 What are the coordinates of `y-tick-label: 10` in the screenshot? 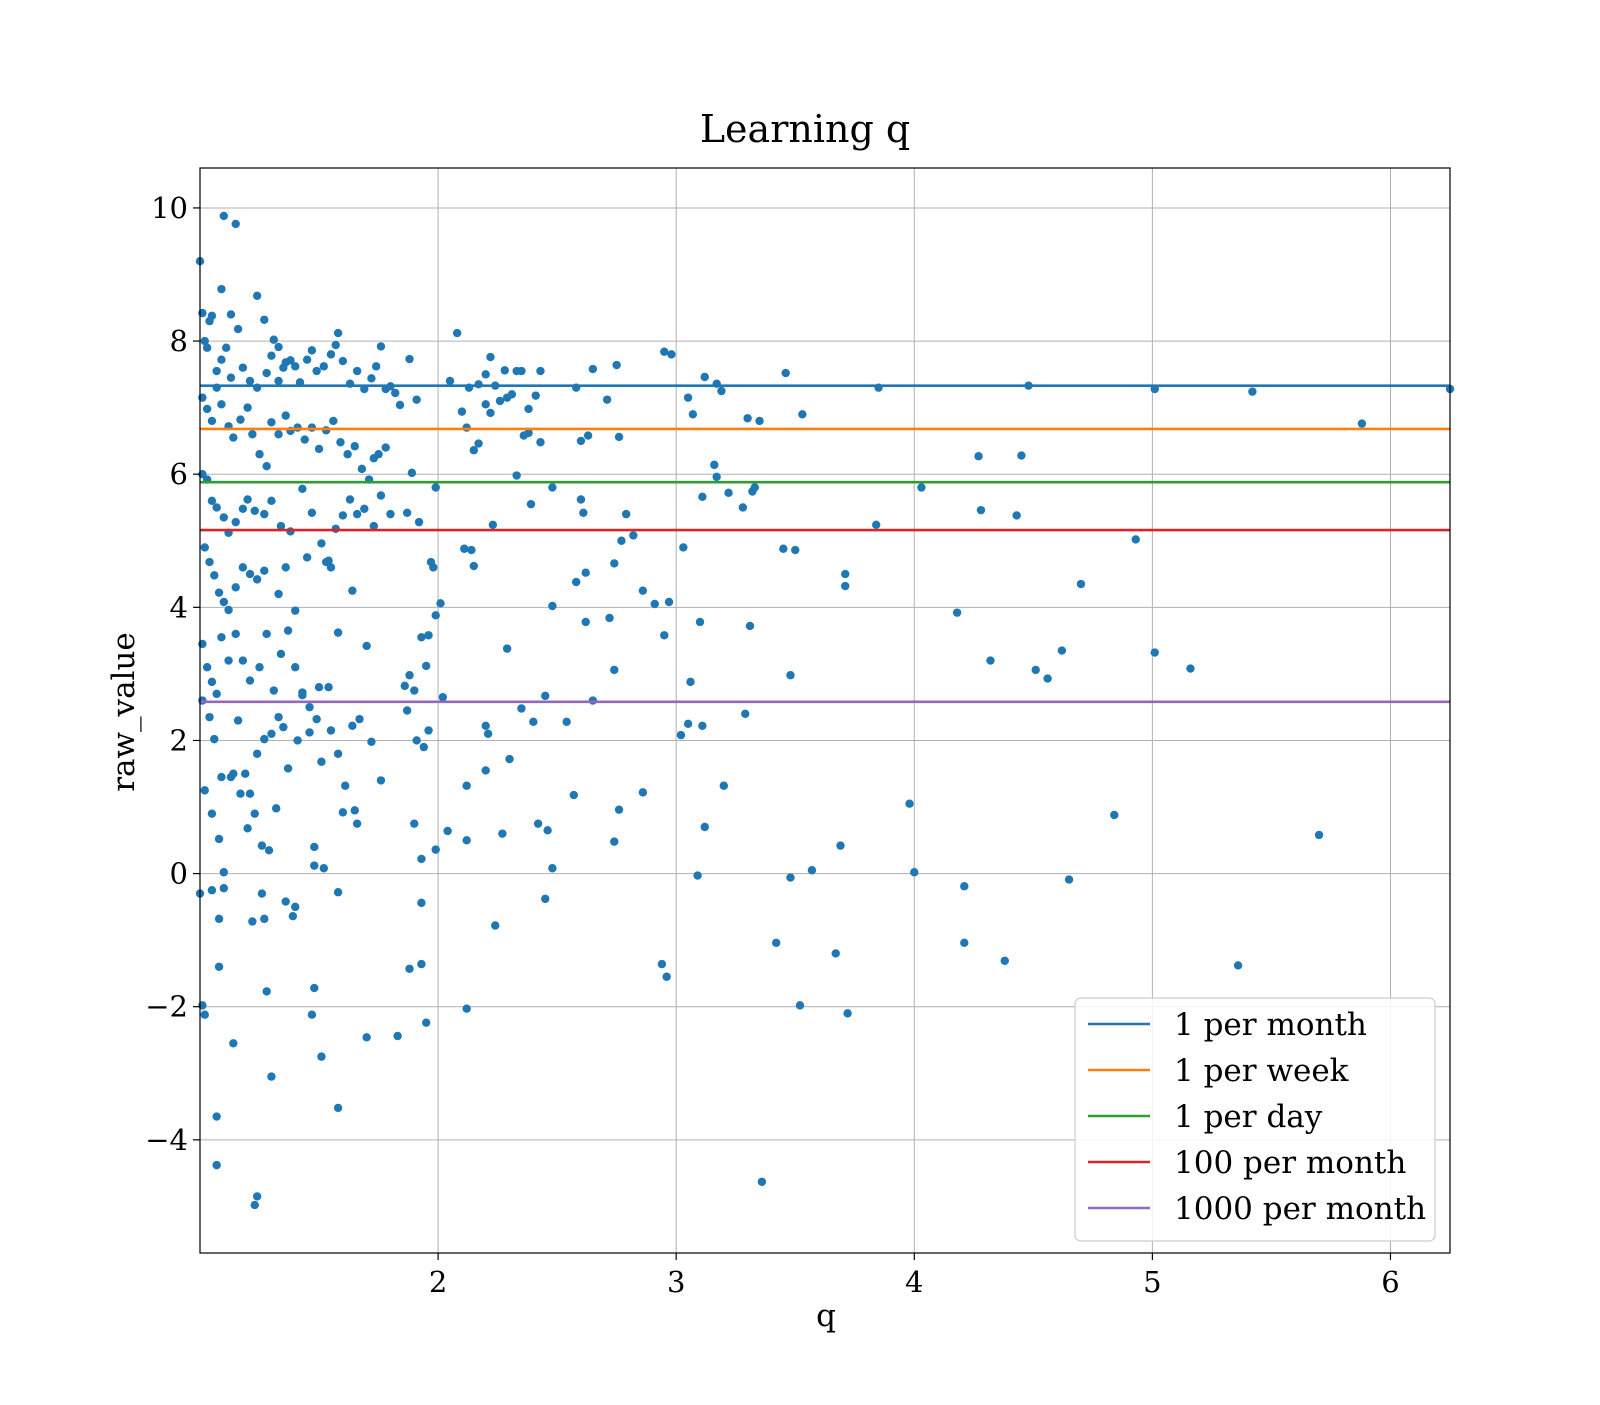 It's located at (169, 208).